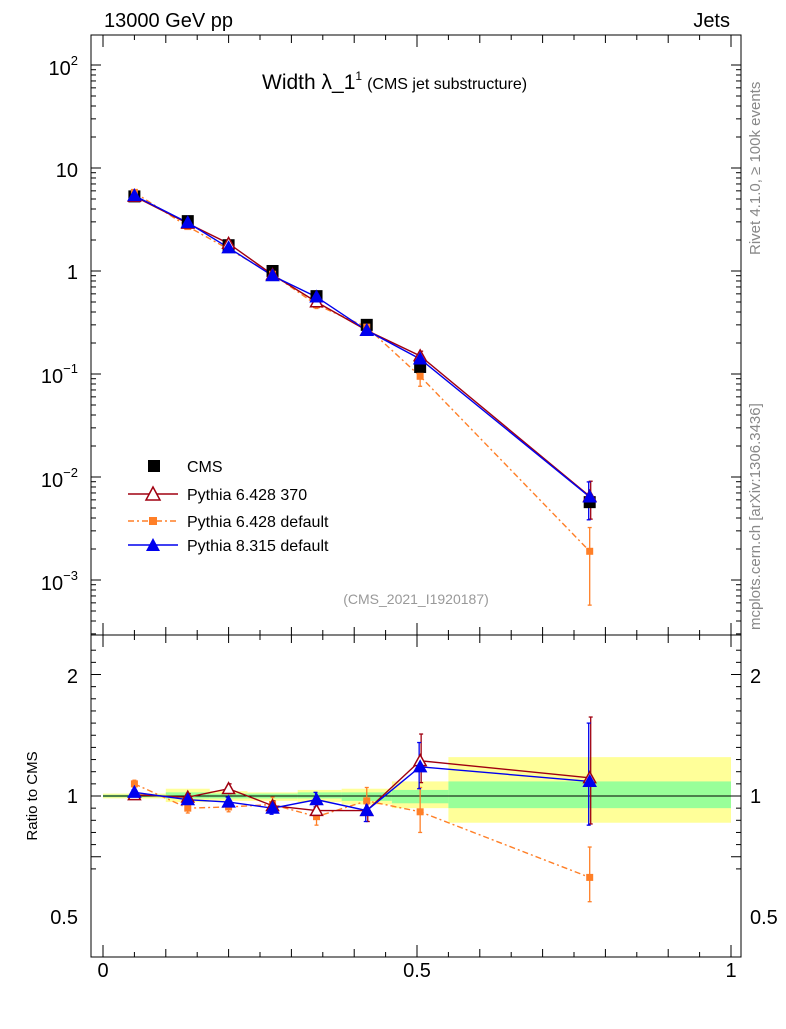 The height and width of the screenshot is (1029, 786). What do you see at coordinates (102, 971) in the screenshot?
I see `xtick-label-0: 0` at bounding box center [102, 971].